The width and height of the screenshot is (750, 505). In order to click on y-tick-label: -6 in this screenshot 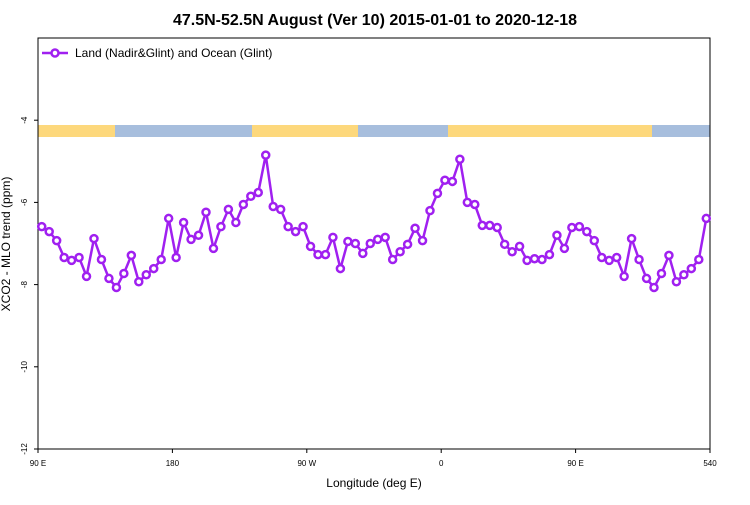, I will do `click(24, 202)`.